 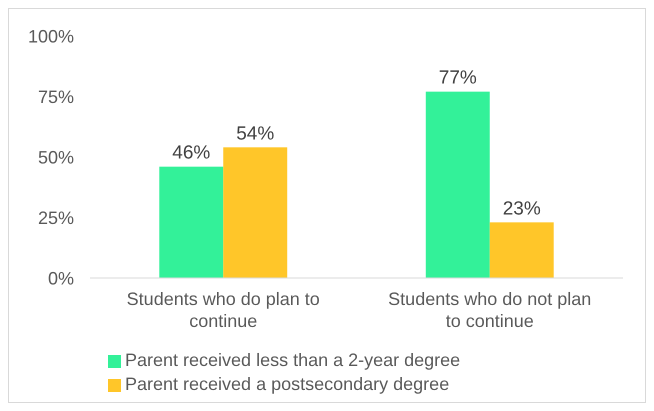 I want to click on y-tick-label: 50%, so click(x=56, y=157).